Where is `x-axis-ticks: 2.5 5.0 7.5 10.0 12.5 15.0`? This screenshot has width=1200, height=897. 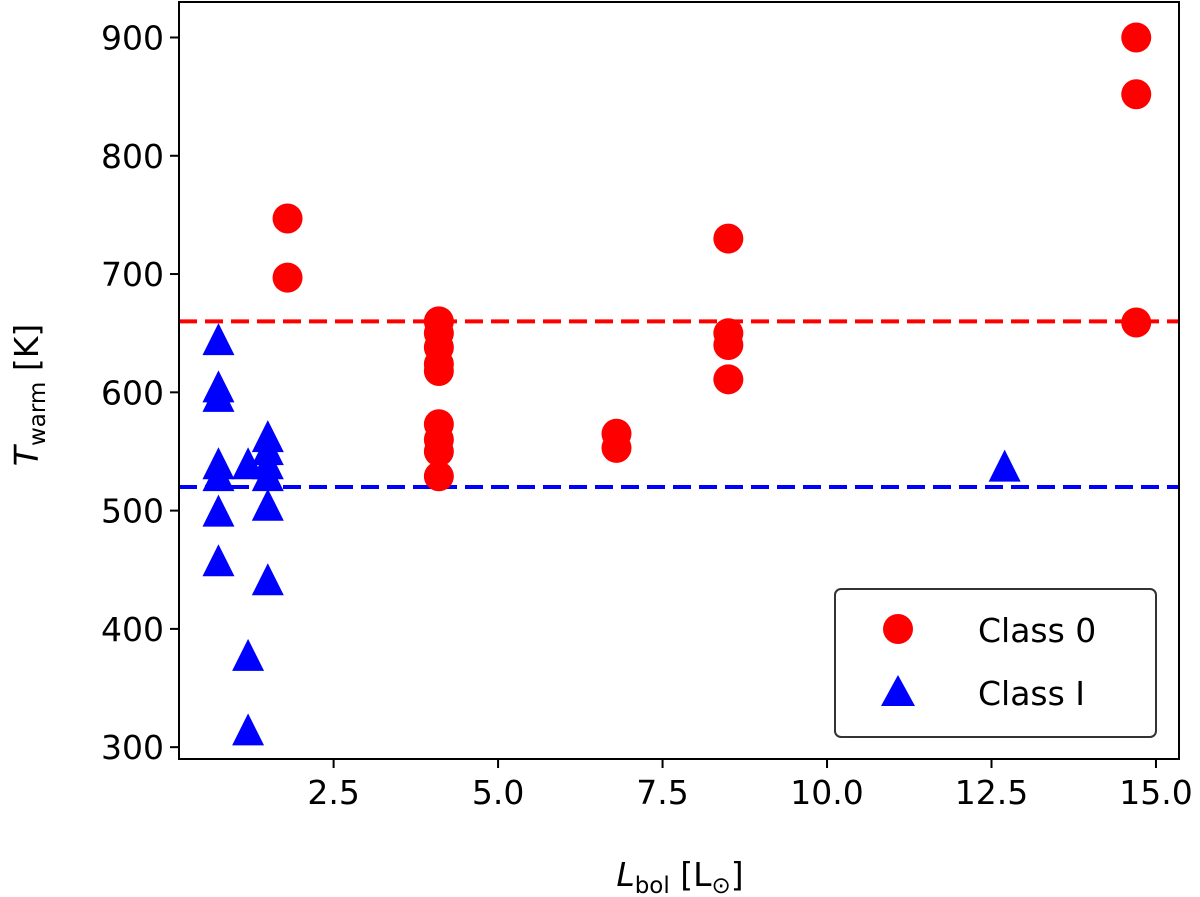 x-axis-ticks: 2.5 5.0 7.5 10.0 12.5 15.0 is located at coordinates (750, 785).